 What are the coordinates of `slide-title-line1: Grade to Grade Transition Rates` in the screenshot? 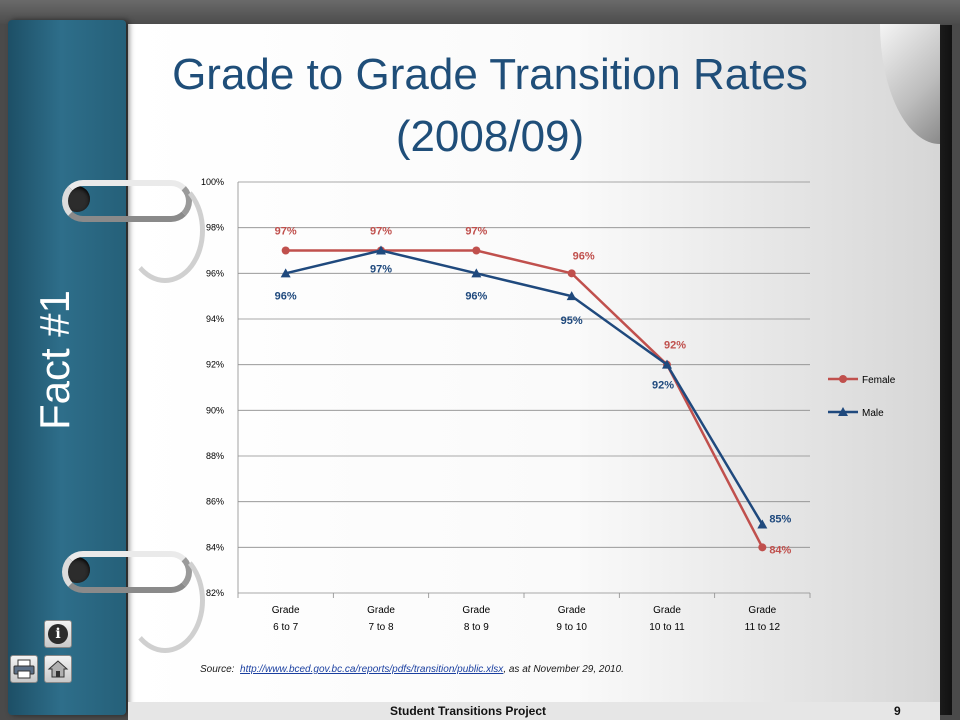 It's located at (490, 74).